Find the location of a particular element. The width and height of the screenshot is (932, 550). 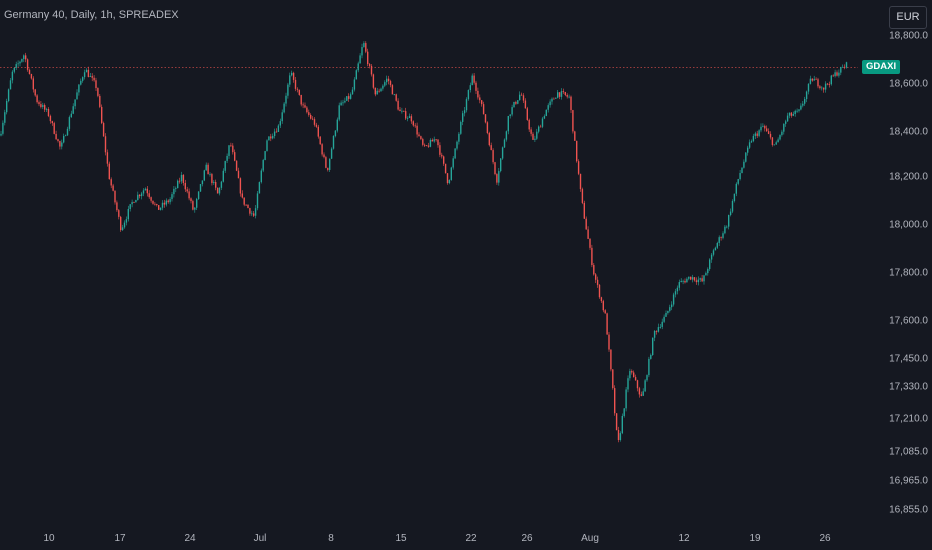

y-tick-label: 17,800.0 is located at coordinates (908, 273).